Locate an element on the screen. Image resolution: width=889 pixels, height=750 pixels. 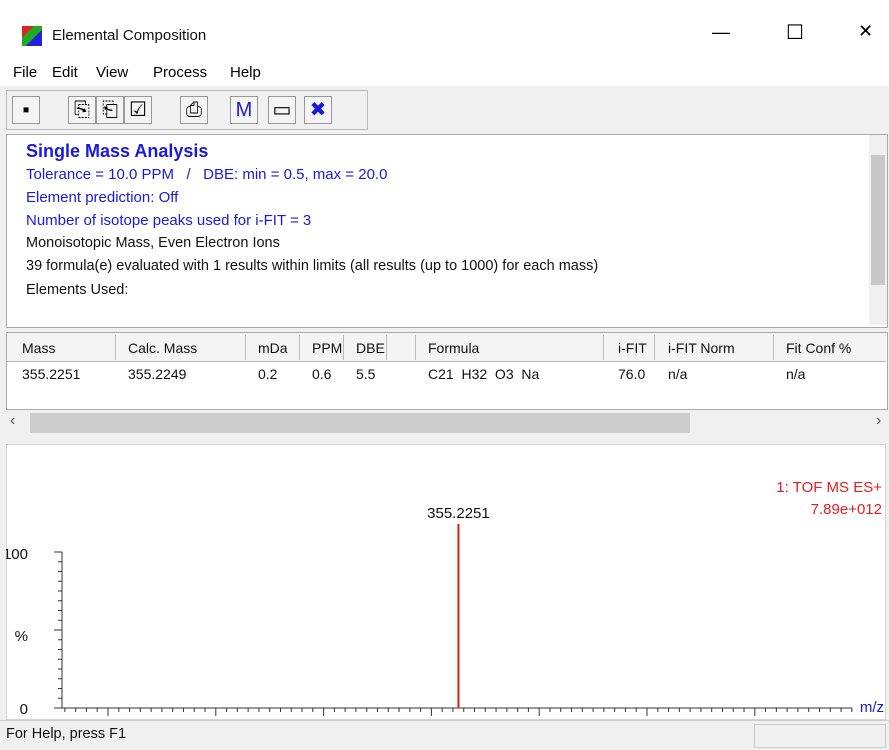
y-label-0: 0 is located at coordinates (24, 709).